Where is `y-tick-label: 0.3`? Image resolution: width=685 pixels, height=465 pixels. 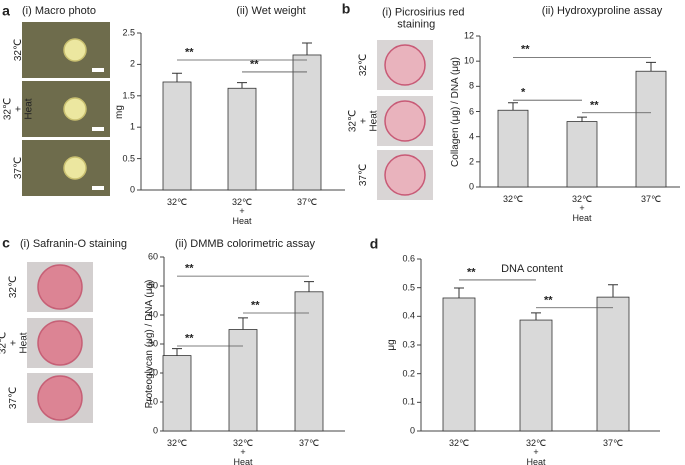 y-tick-label: 0.3 is located at coordinates (408, 344).